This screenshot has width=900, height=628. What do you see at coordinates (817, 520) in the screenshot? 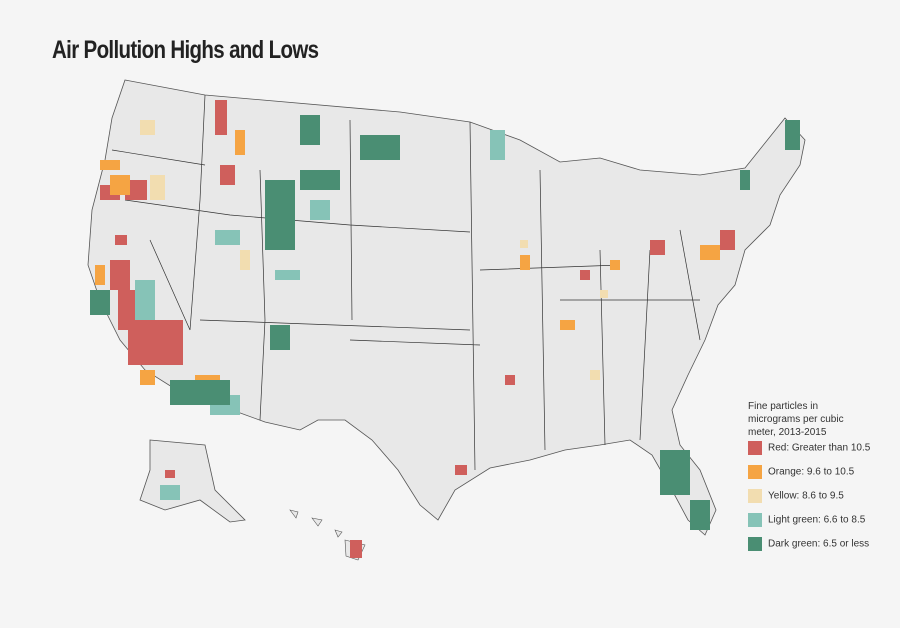
I see `legend-label: Light green: 6.6 to 8.5` at bounding box center [817, 520].